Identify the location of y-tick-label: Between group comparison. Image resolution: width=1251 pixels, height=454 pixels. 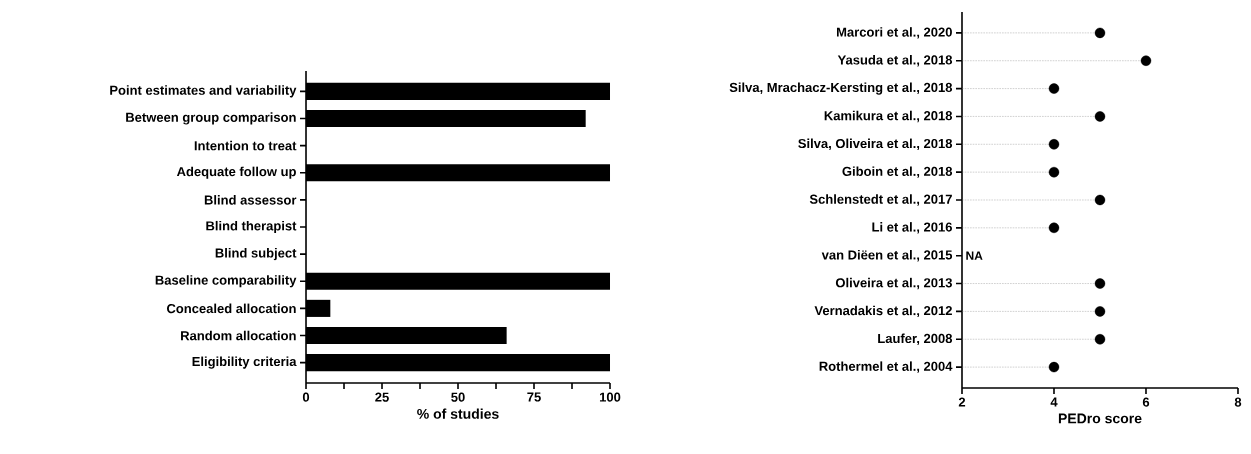
(211, 118).